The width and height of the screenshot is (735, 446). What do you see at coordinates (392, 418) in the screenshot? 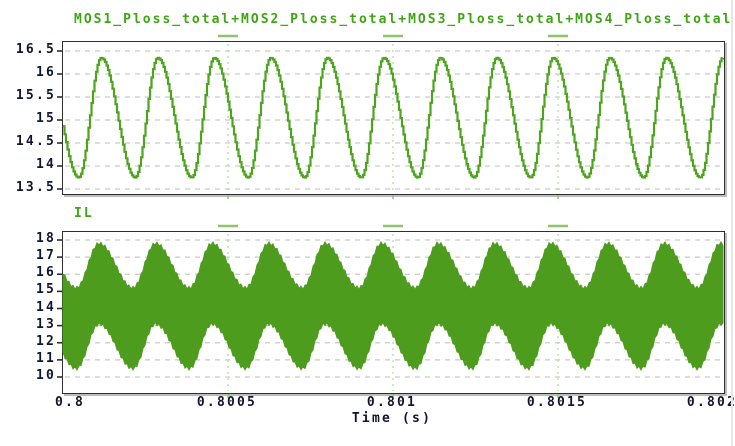
I see `time-axis-label: Time (s)` at bounding box center [392, 418].